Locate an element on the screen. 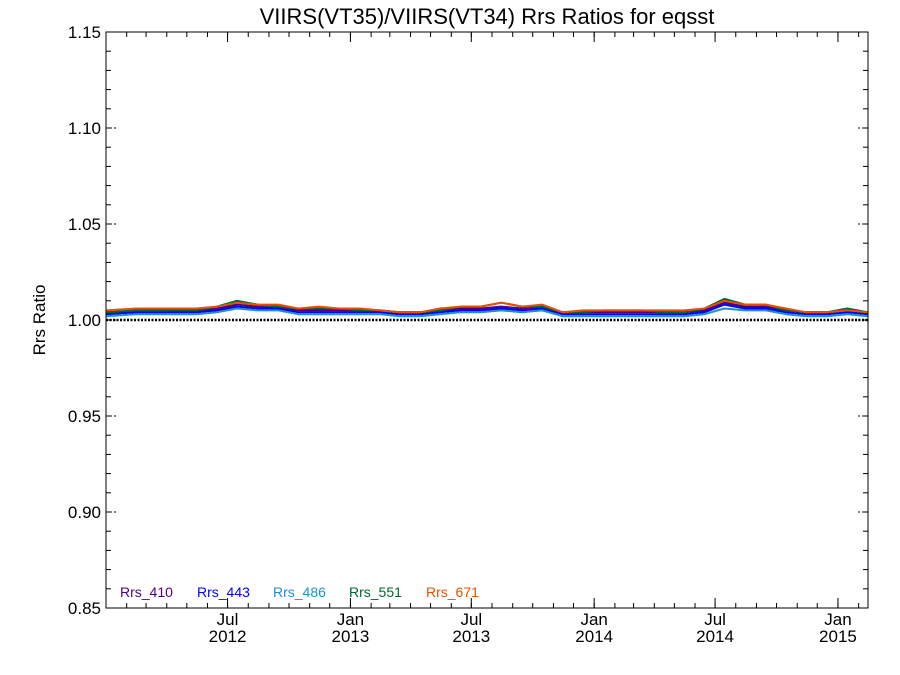 The image size is (900, 675). x-tick-year: 2012 is located at coordinates (228, 636).